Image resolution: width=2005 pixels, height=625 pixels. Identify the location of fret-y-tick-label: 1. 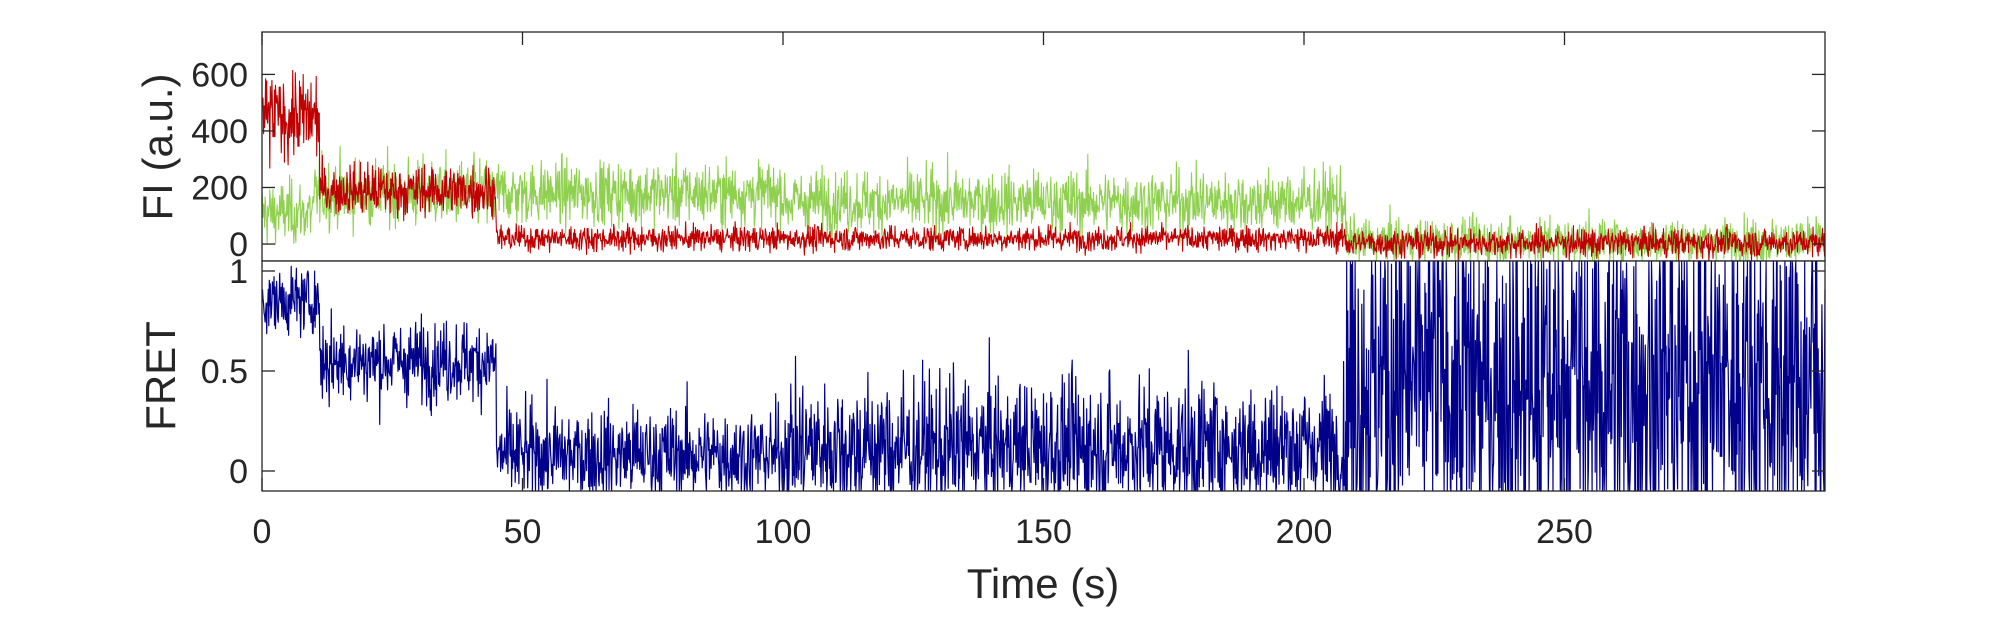
(238, 272).